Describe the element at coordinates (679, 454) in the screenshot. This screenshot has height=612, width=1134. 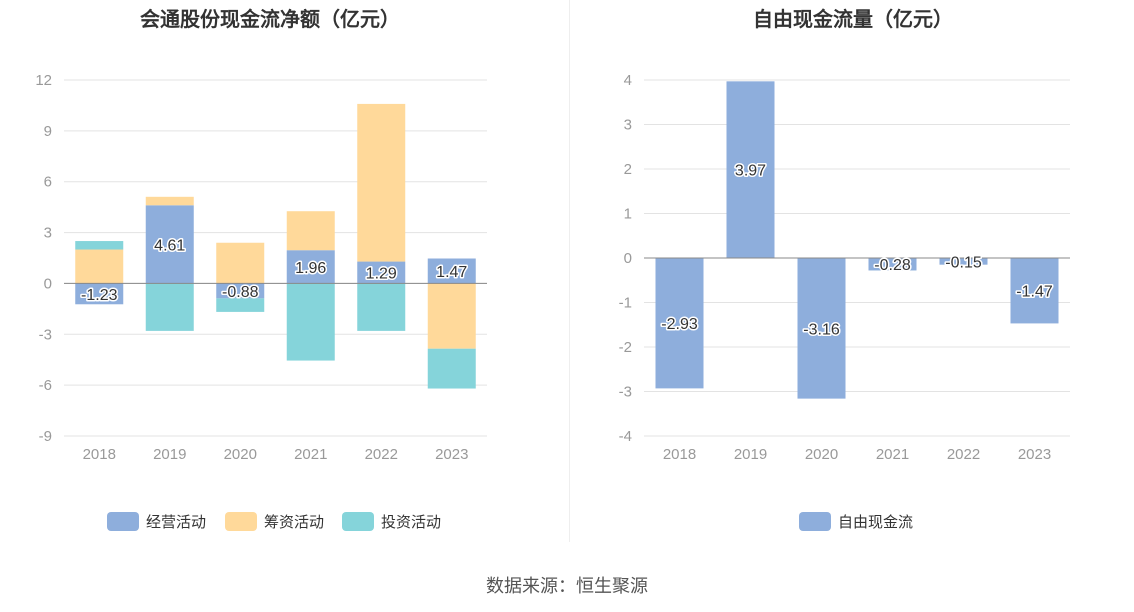
I see `chart1-xtick-label: 2018` at that location.